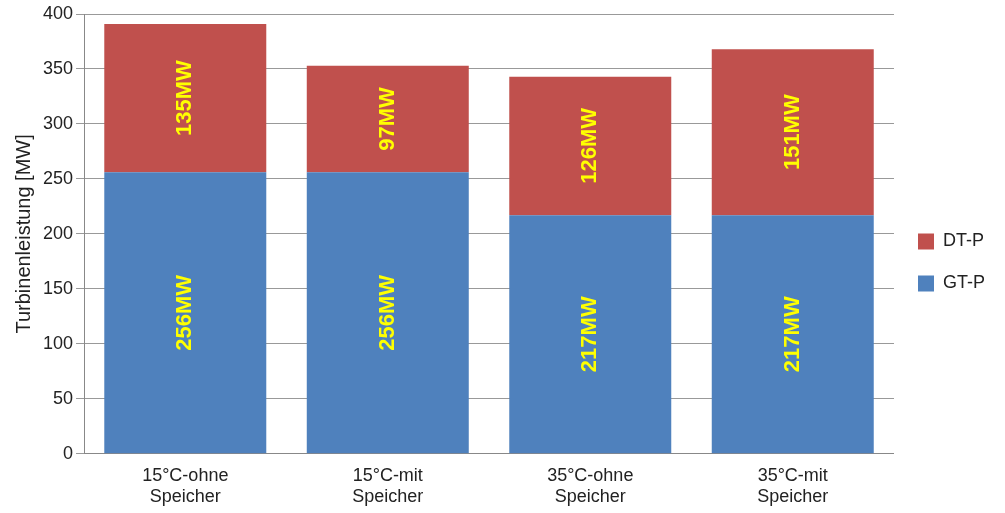  What do you see at coordinates (58, 342) in the screenshot?
I see `y-tick-label: 100` at bounding box center [58, 342].